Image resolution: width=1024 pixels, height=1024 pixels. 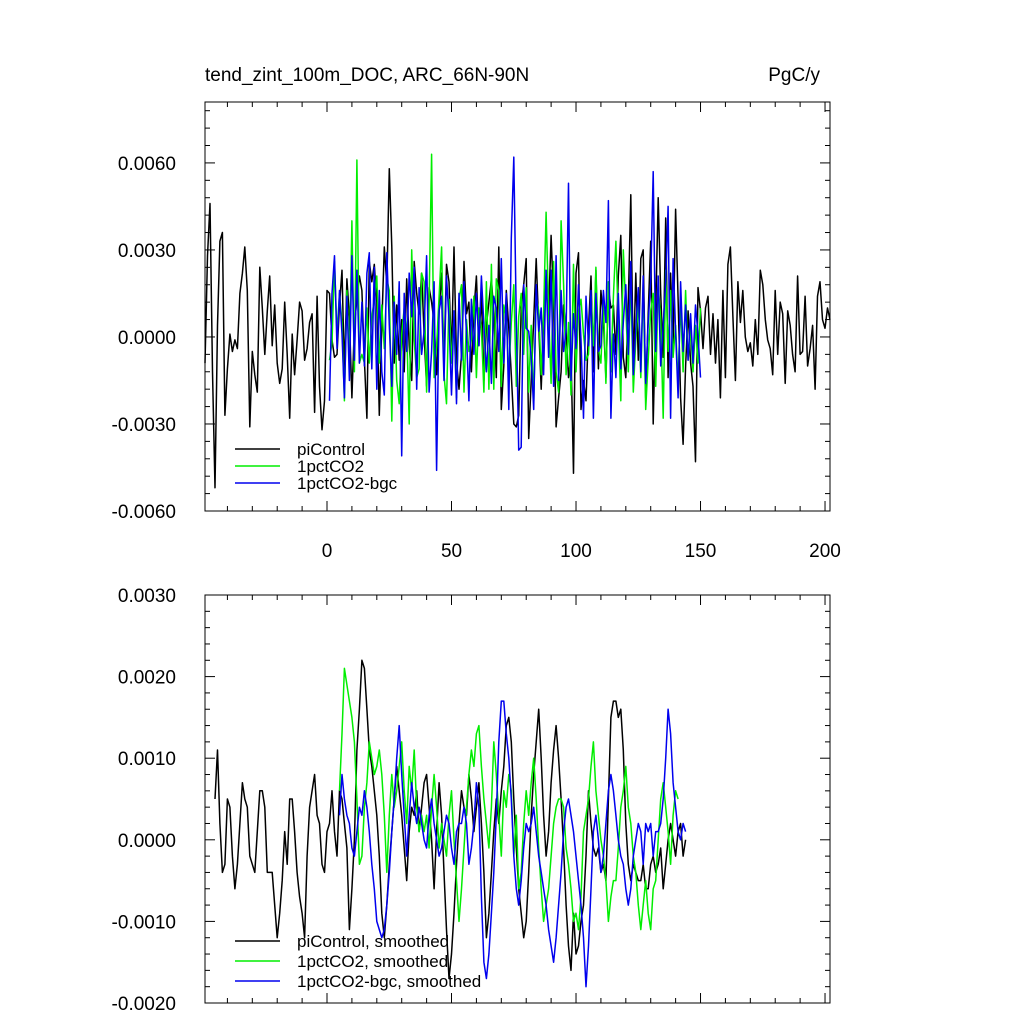 I want to click on y-tick-label: -0.0060, so click(x=144, y=512).